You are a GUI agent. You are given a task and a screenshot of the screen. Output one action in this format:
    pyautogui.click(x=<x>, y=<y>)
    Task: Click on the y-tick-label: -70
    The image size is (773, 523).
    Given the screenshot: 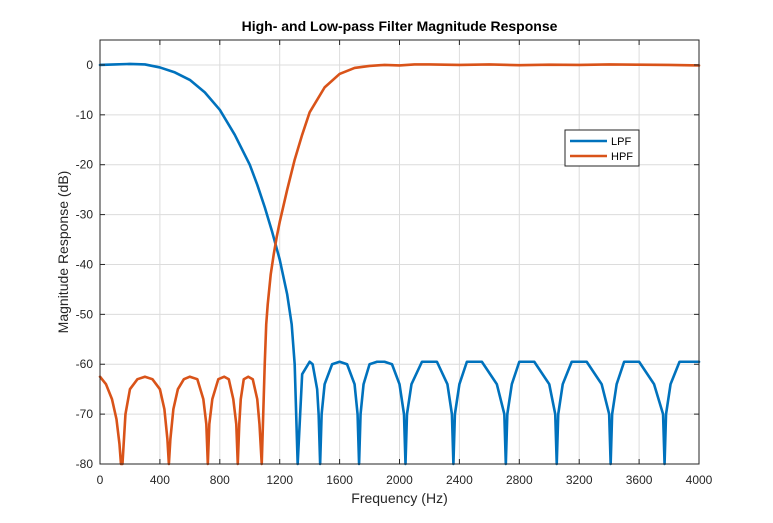 What is the action you would take?
    pyautogui.click(x=85, y=414)
    